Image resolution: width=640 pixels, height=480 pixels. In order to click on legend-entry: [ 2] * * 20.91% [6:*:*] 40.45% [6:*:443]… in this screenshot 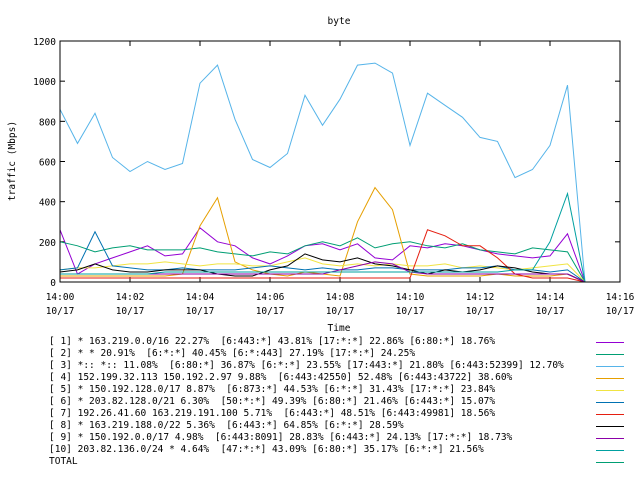, I will do `click(232, 353)`.